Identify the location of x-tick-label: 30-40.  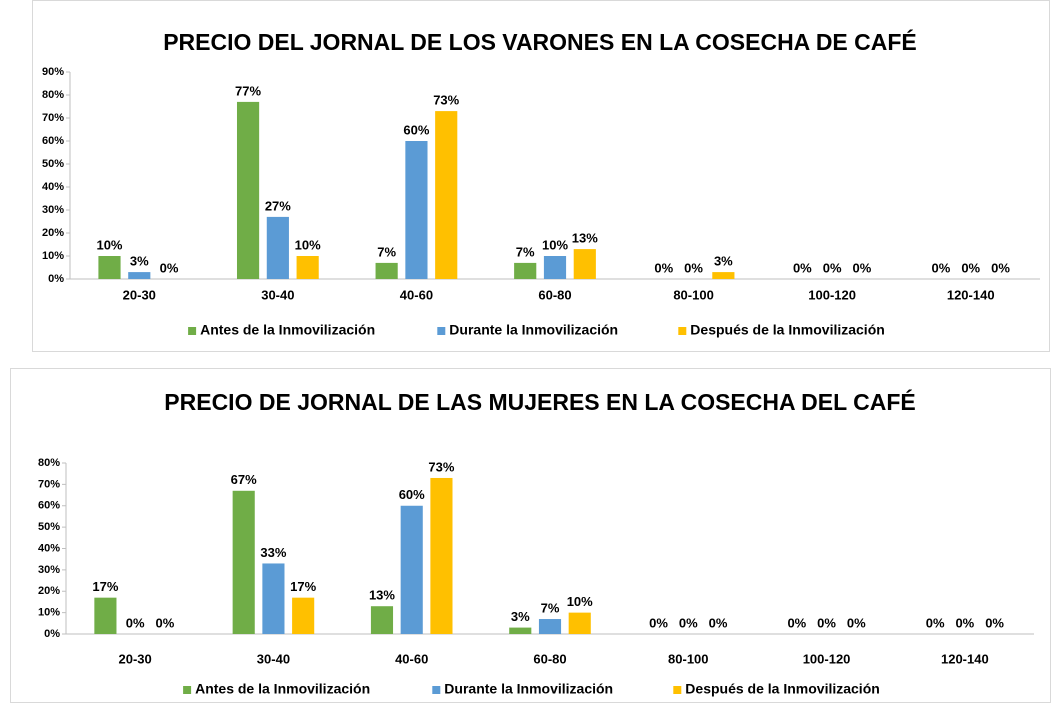
(277, 294).